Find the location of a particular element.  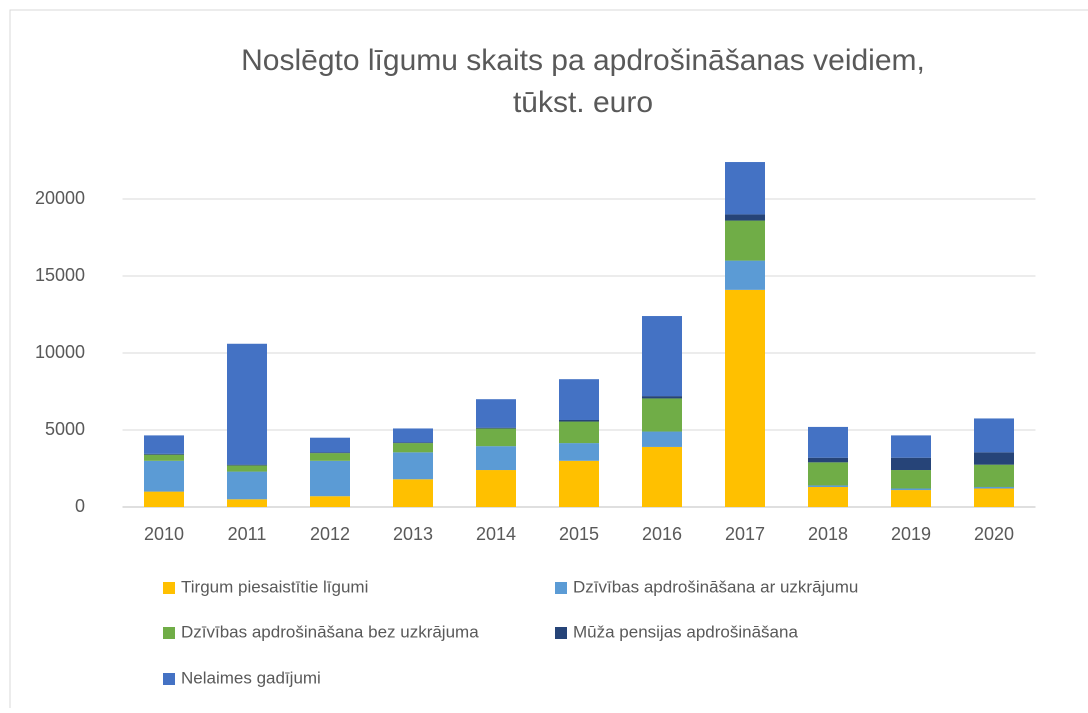

y-tick-label: 0 is located at coordinates (80, 506).